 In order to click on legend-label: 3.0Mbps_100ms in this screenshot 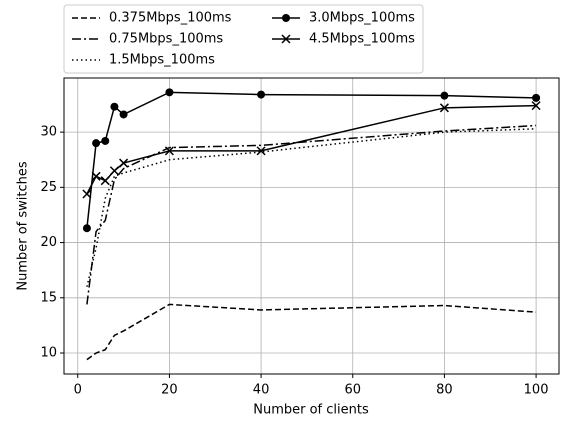, I will do `click(362, 18)`.